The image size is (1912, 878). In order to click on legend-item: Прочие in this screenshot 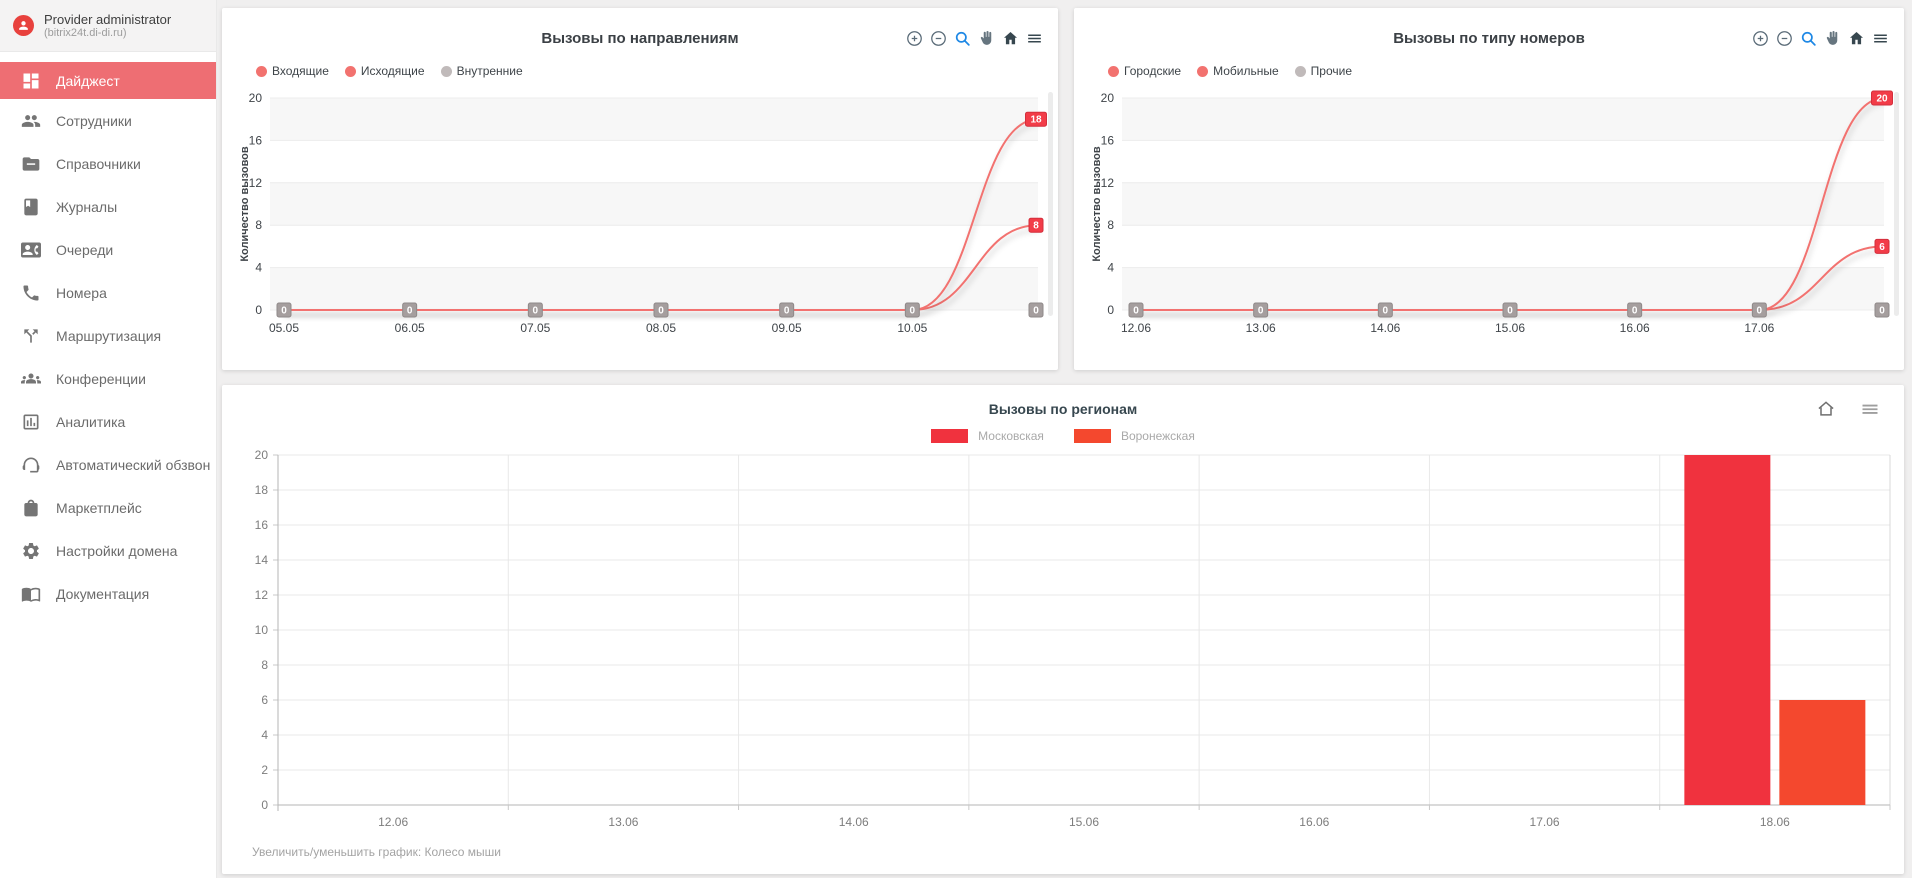, I will do `click(1323, 71)`.